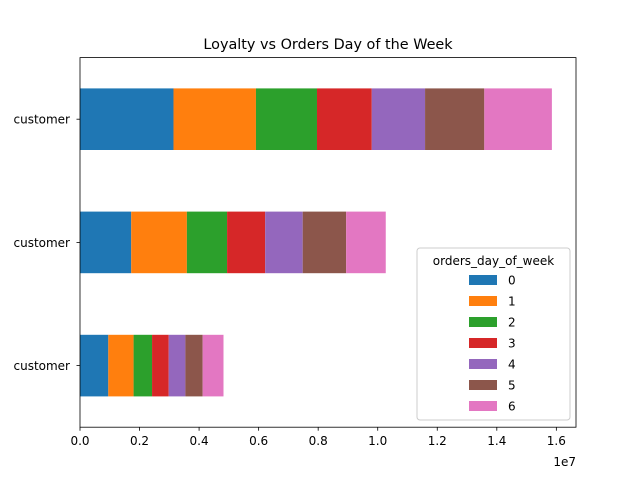  What do you see at coordinates (512, 386) in the screenshot?
I see `legend-label-5: 5` at bounding box center [512, 386].